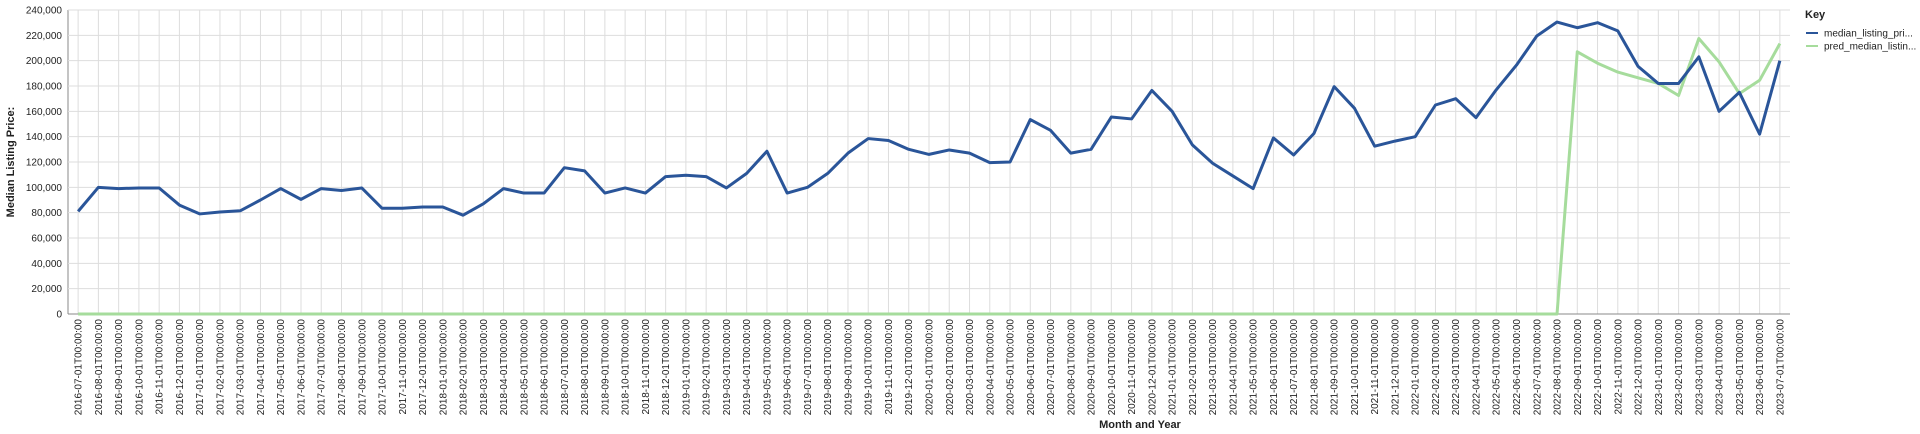 The width and height of the screenshot is (1920, 434). Describe the element at coordinates (1375, 367) in the screenshot. I see `x-tick-label: 2021-11-01T00:00:00` at that location.